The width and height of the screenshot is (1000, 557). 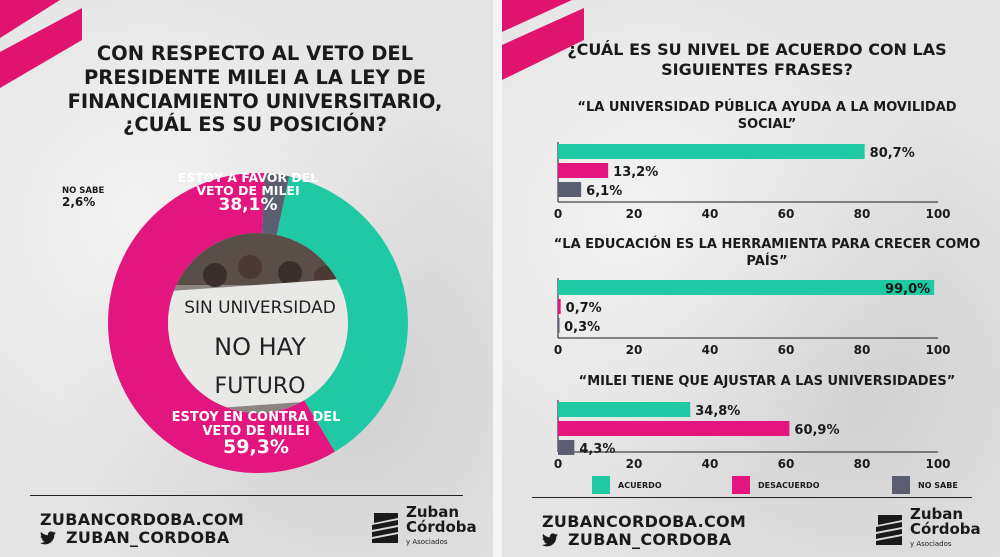 I want to click on donut-slice-contra, so click(x=221, y=322).